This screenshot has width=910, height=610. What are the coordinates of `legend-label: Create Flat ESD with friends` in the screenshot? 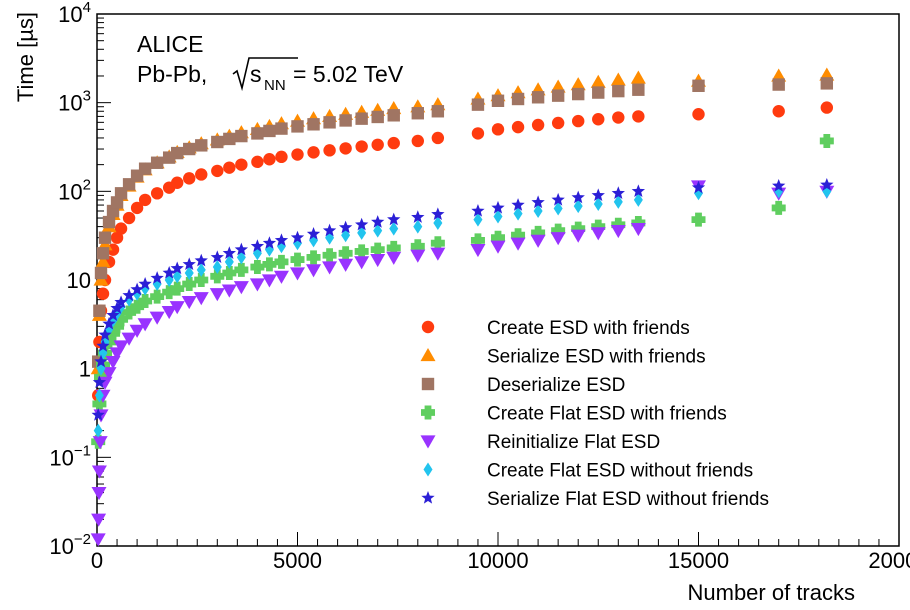 It's located at (607, 414).